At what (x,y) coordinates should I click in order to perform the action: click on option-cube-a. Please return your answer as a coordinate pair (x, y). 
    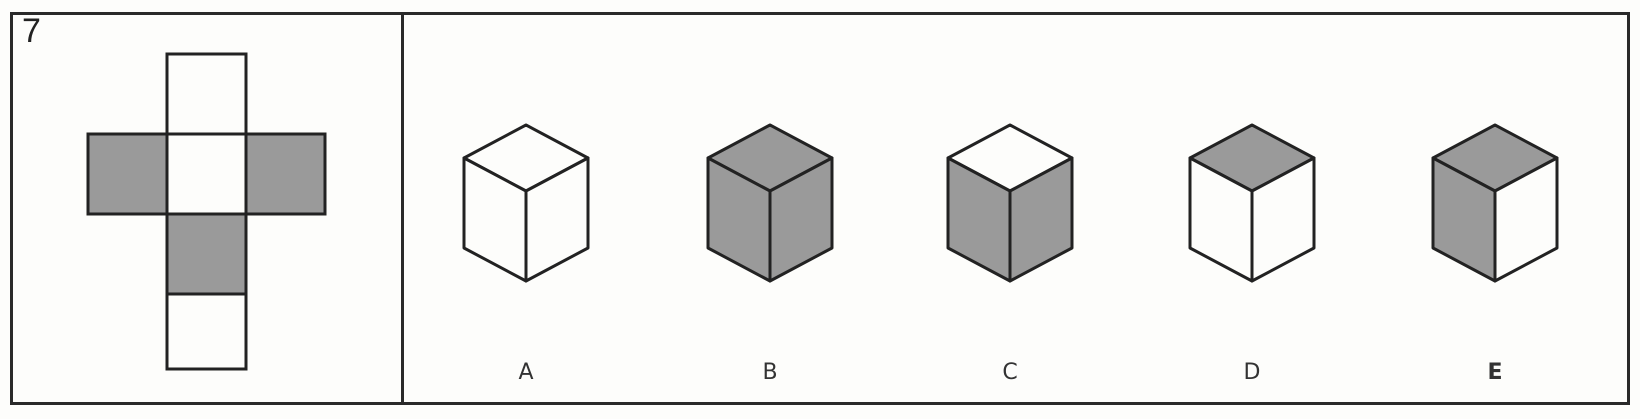
    Looking at the image, I should click on (526, 203).